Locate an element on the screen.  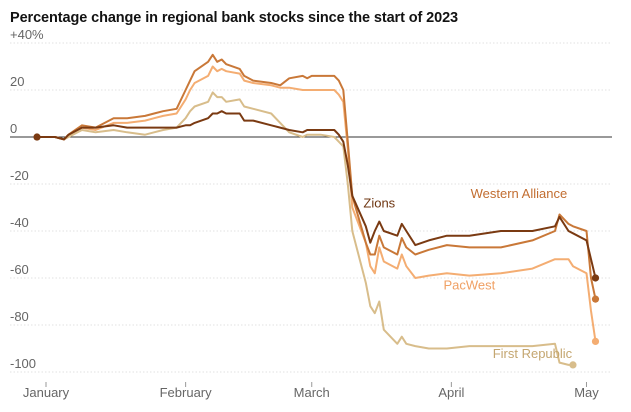
series-label-first-republic: First Republic is located at coordinates (533, 353).